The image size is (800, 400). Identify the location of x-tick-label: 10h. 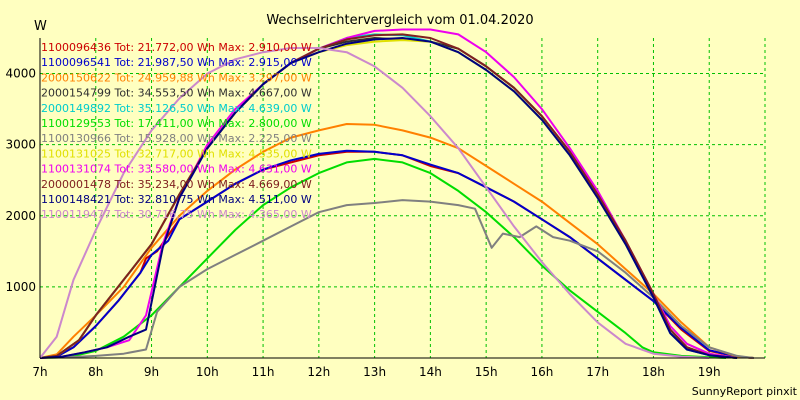
(207, 372).